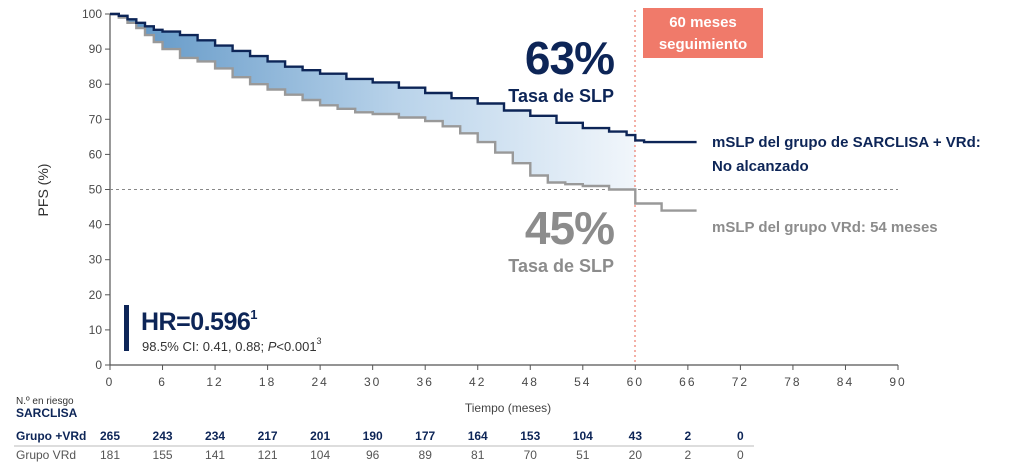 The width and height of the screenshot is (1024, 472). Describe the element at coordinates (126, 328) in the screenshot. I see `hr-accent-bar` at that location.